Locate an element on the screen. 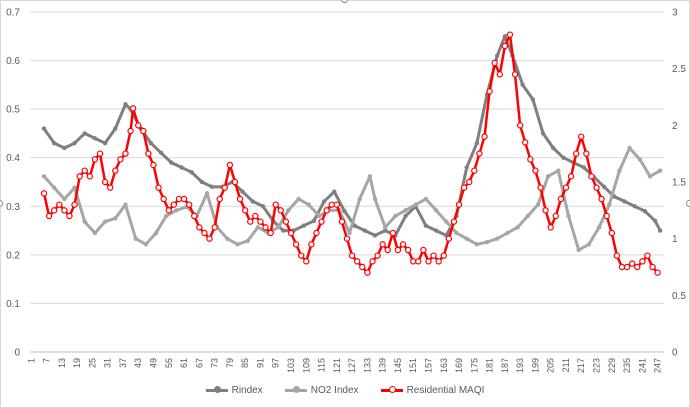 The image size is (690, 408). x-tick-label: 211 is located at coordinates (566, 365).